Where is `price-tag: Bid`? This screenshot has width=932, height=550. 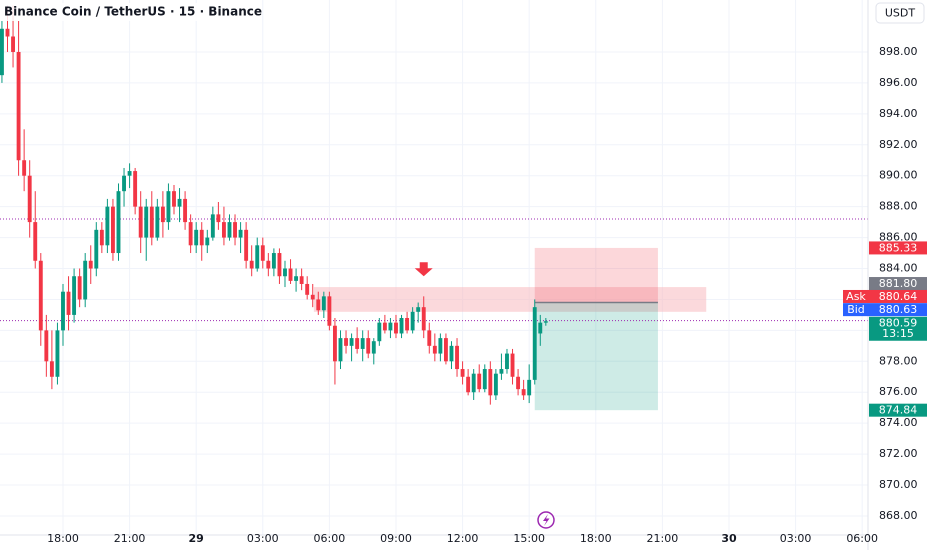
price-tag: Bid is located at coordinates (856, 309).